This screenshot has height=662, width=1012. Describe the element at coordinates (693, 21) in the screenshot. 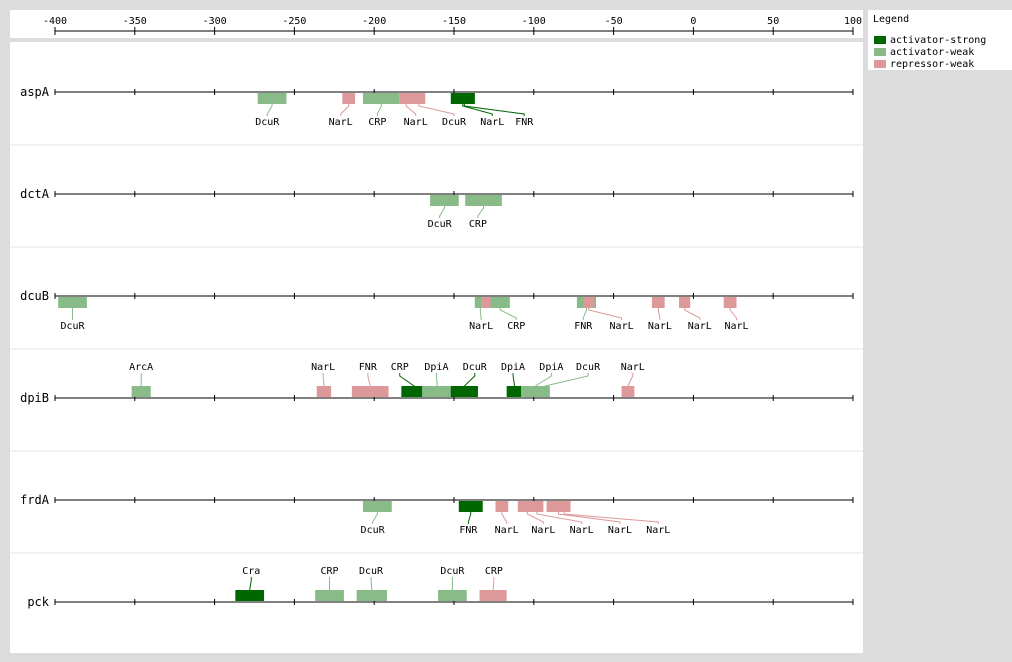

I see `axis-tick-label: 0` at that location.